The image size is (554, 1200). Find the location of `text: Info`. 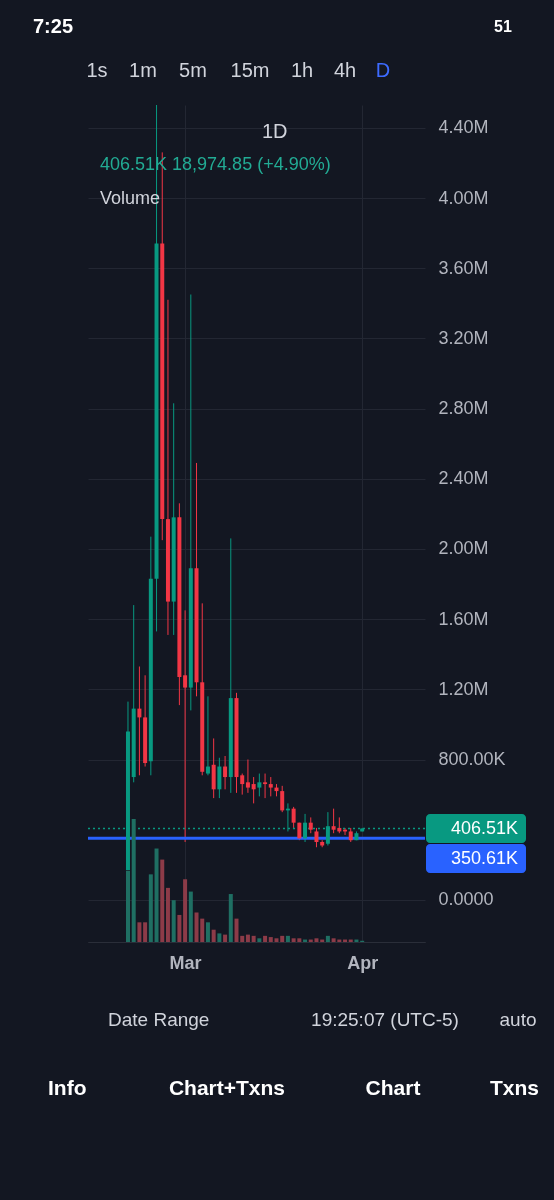

text: Info is located at coordinates (67, 1087).